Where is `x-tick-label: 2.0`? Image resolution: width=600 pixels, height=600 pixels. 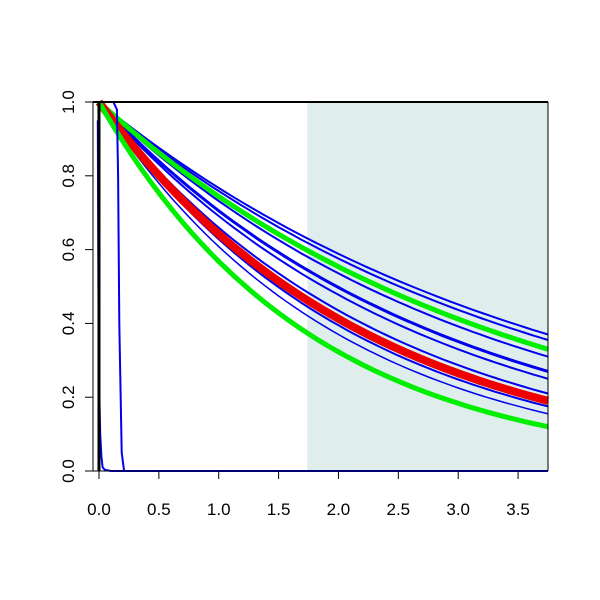
x-tick-label: 2.0 is located at coordinates (339, 509).